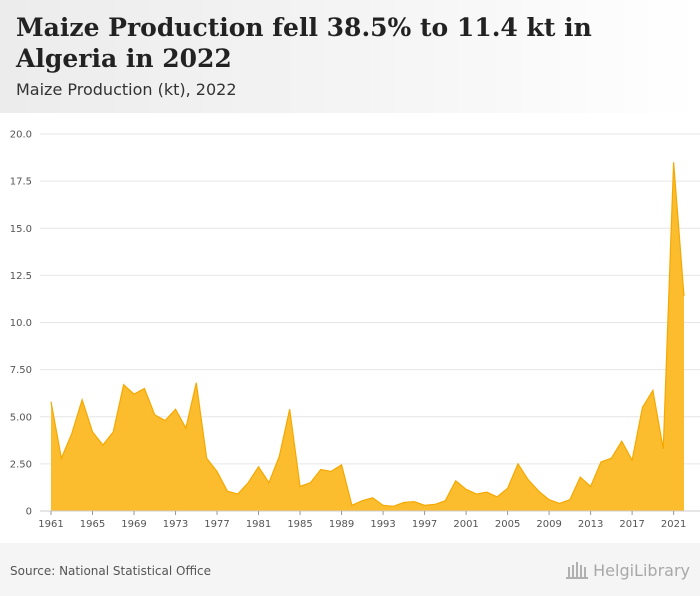  I want to click on y-tick-label: 15.0, so click(21, 229).